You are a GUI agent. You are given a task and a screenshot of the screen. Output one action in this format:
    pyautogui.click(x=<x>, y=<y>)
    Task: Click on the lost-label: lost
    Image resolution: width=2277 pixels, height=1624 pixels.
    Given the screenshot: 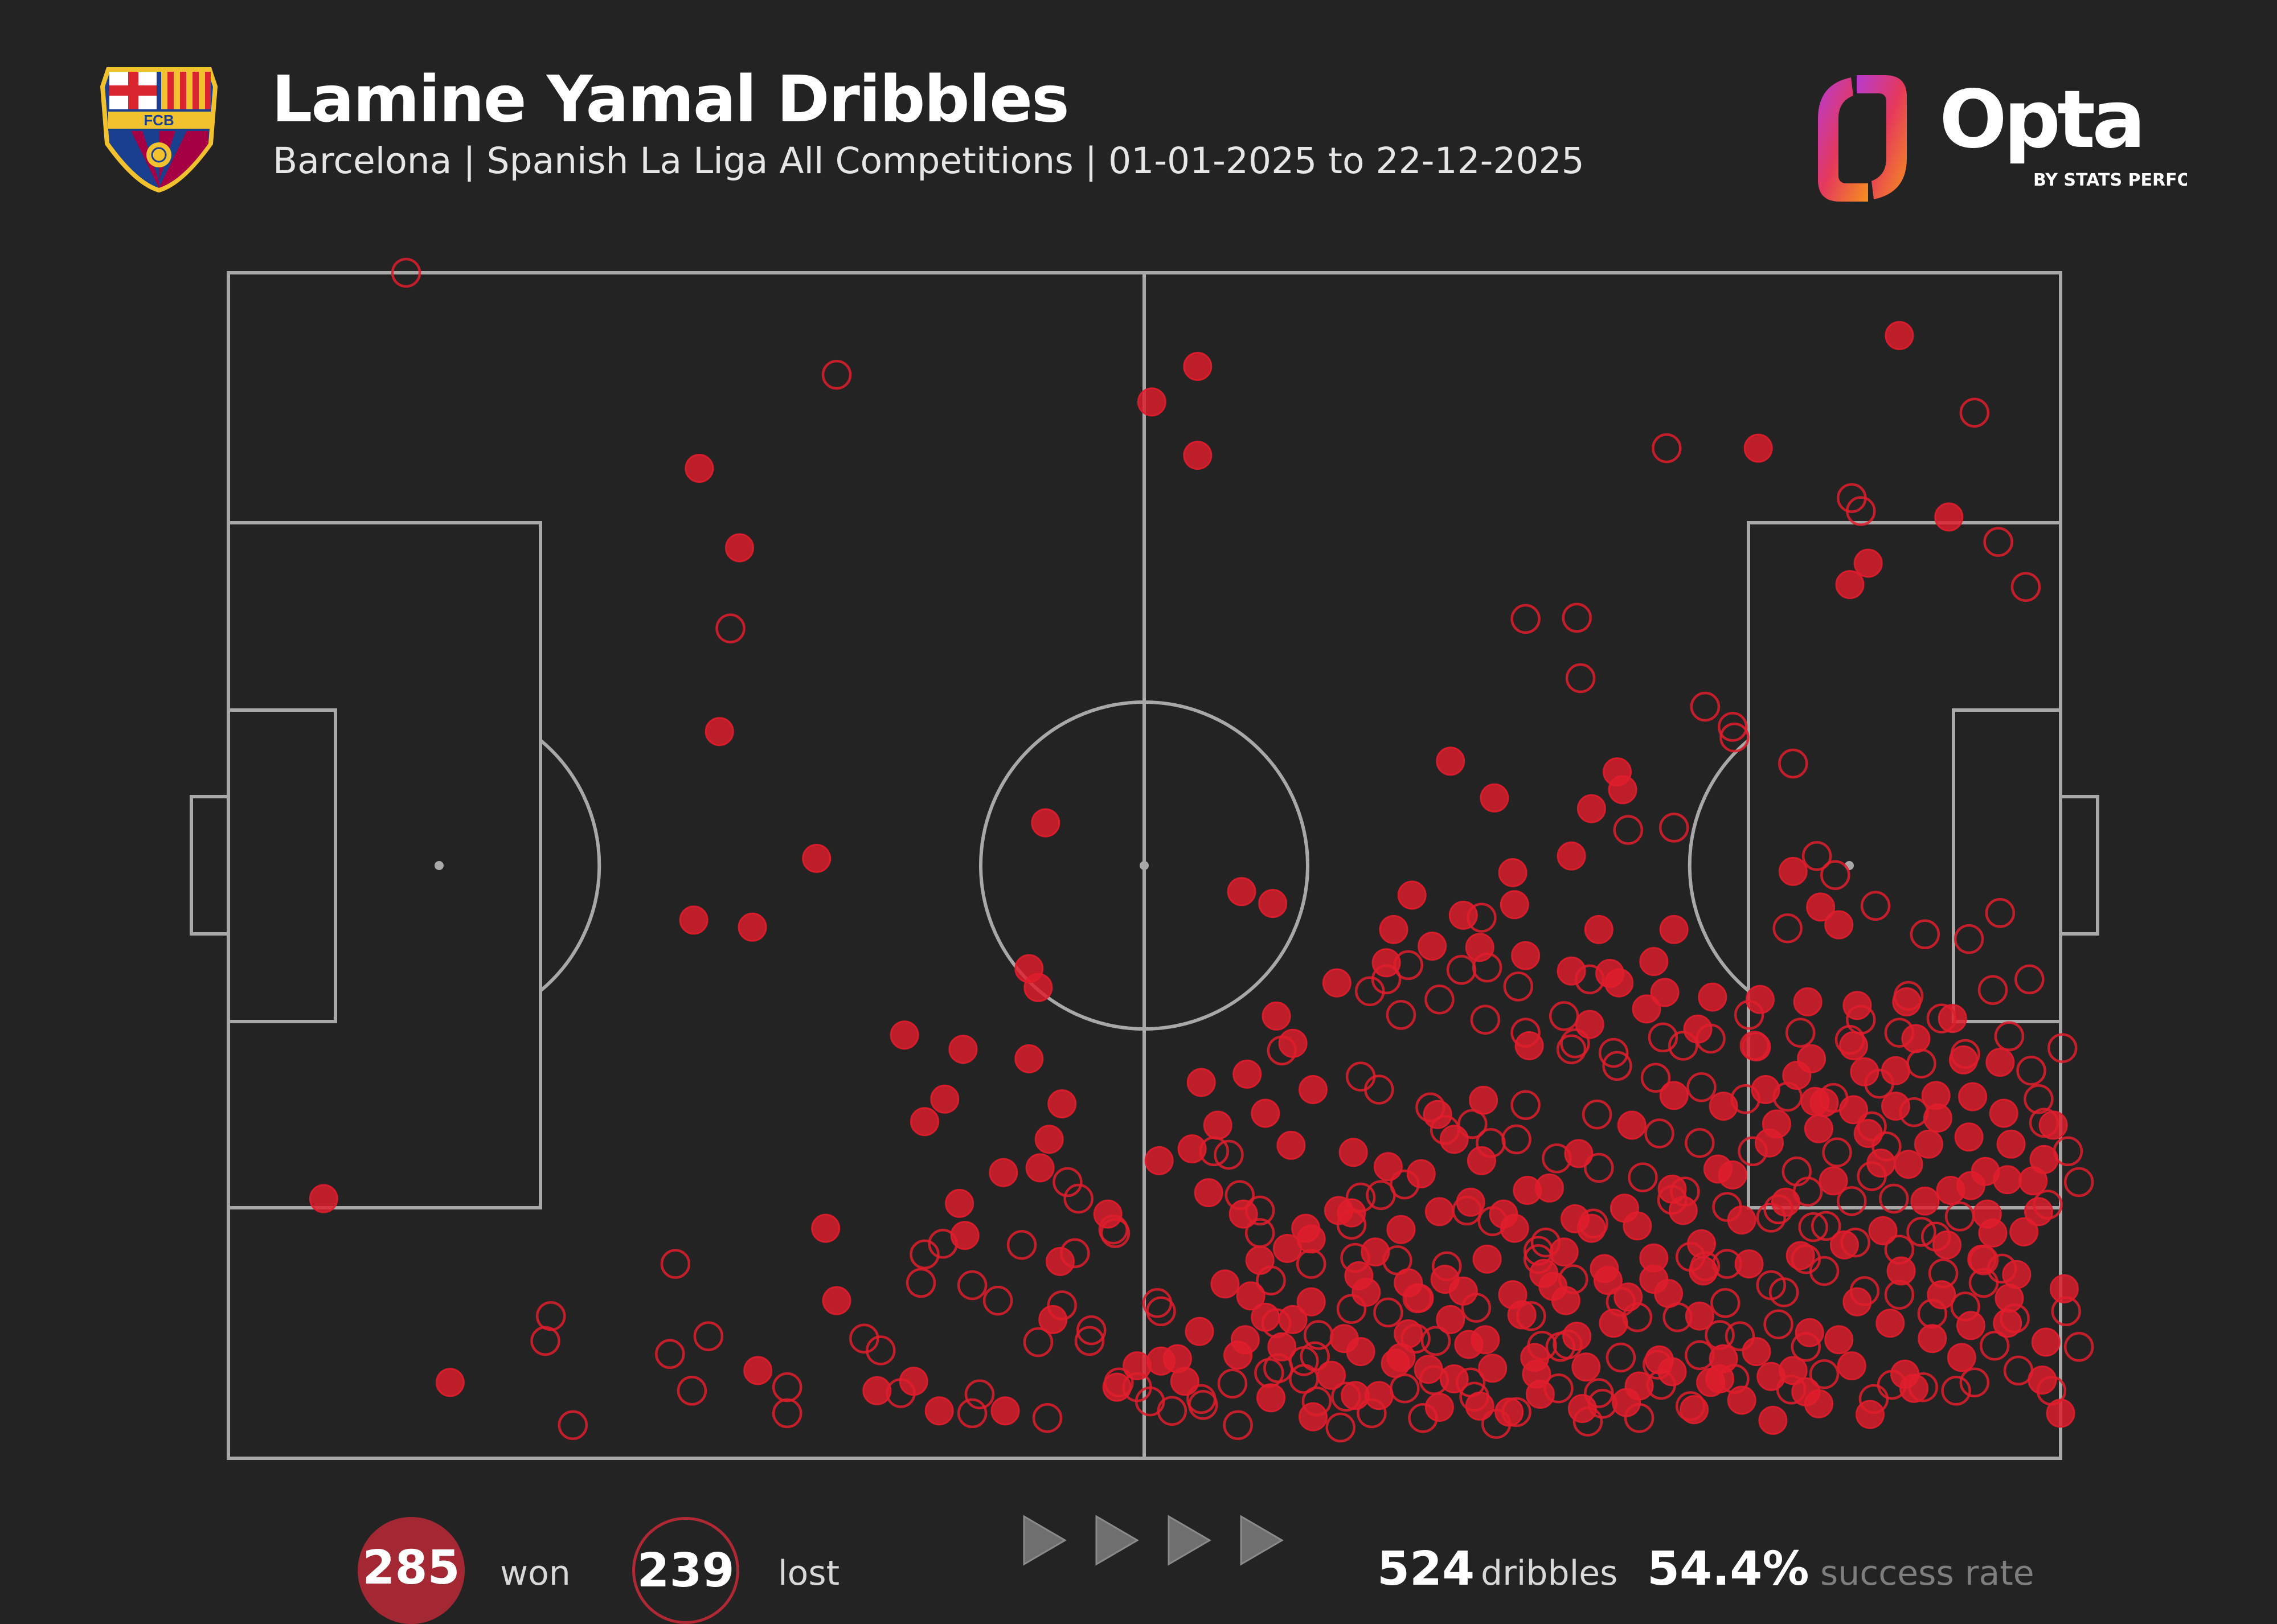 What is the action you would take?
    pyautogui.click(x=809, y=1573)
    